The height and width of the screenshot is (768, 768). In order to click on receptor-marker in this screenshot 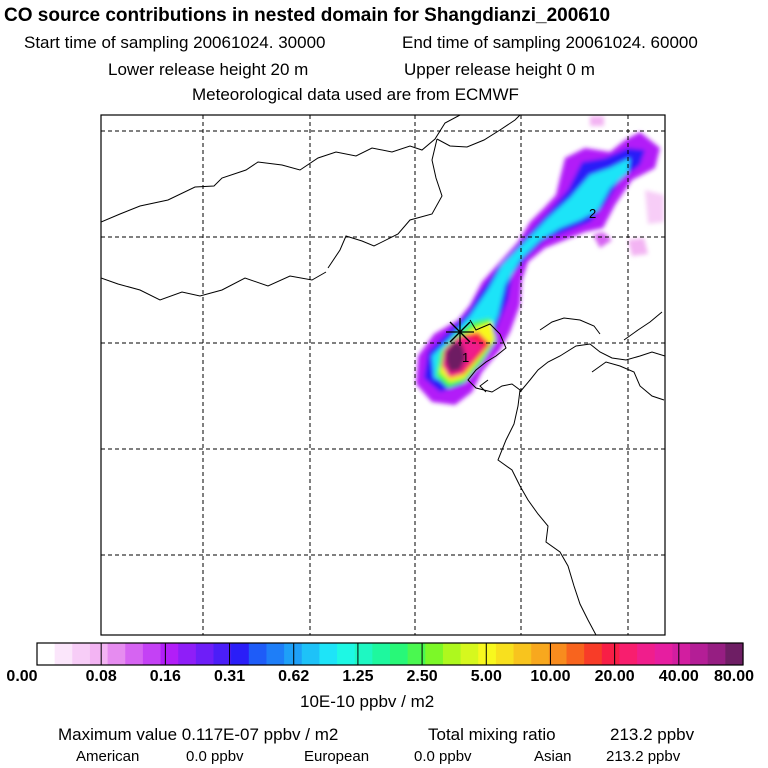, I will do `click(460, 332)`.